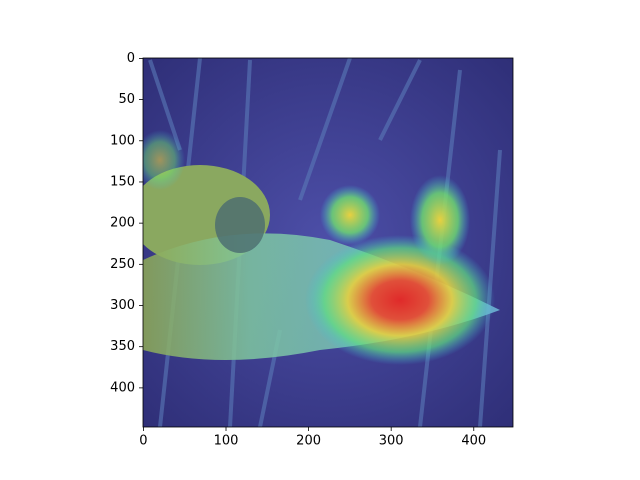 This screenshot has height=480, width=640. What do you see at coordinates (122, 387) in the screenshot?
I see `y-tick-label: 400` at bounding box center [122, 387].